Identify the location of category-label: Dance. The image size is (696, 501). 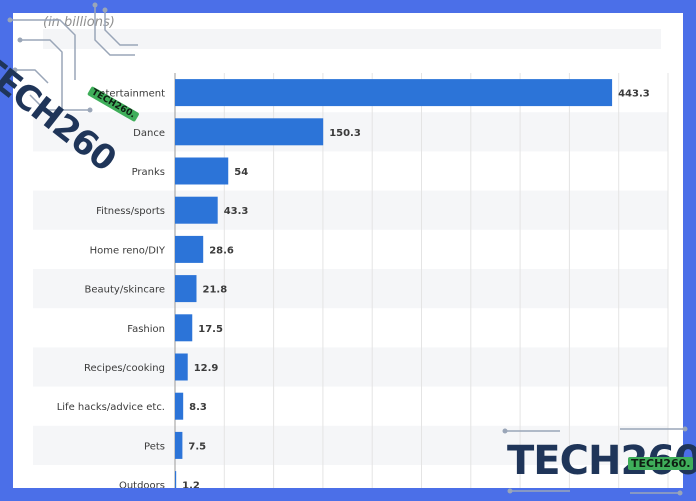
(149, 133).